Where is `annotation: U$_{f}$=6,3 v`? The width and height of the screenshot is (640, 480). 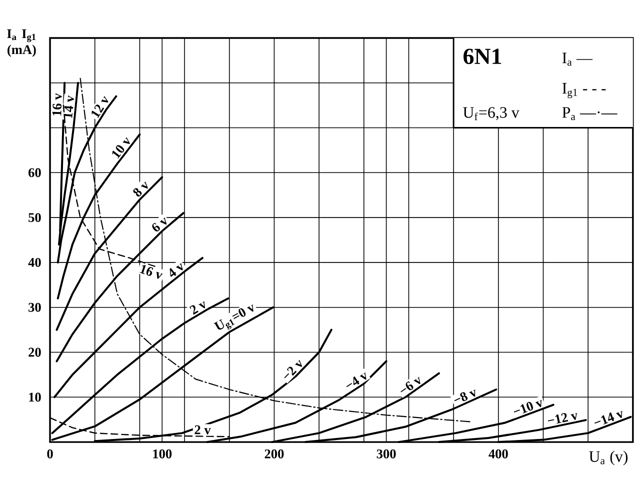 annotation: U$_{f}$=6,3 v is located at coordinates (491, 113).